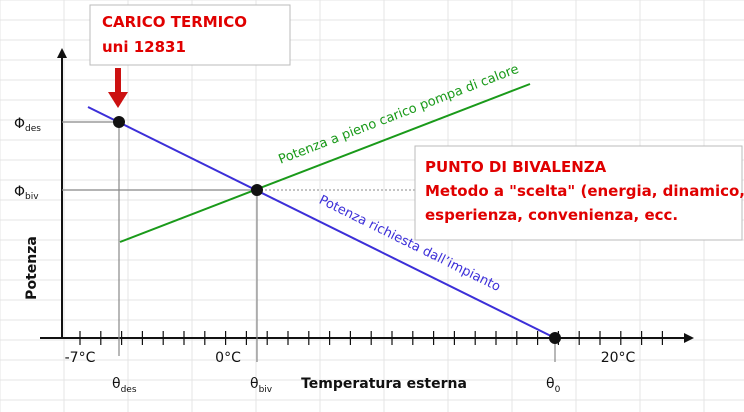  I want to click on x-axis-label: Temperatura esterna, so click(384, 384).